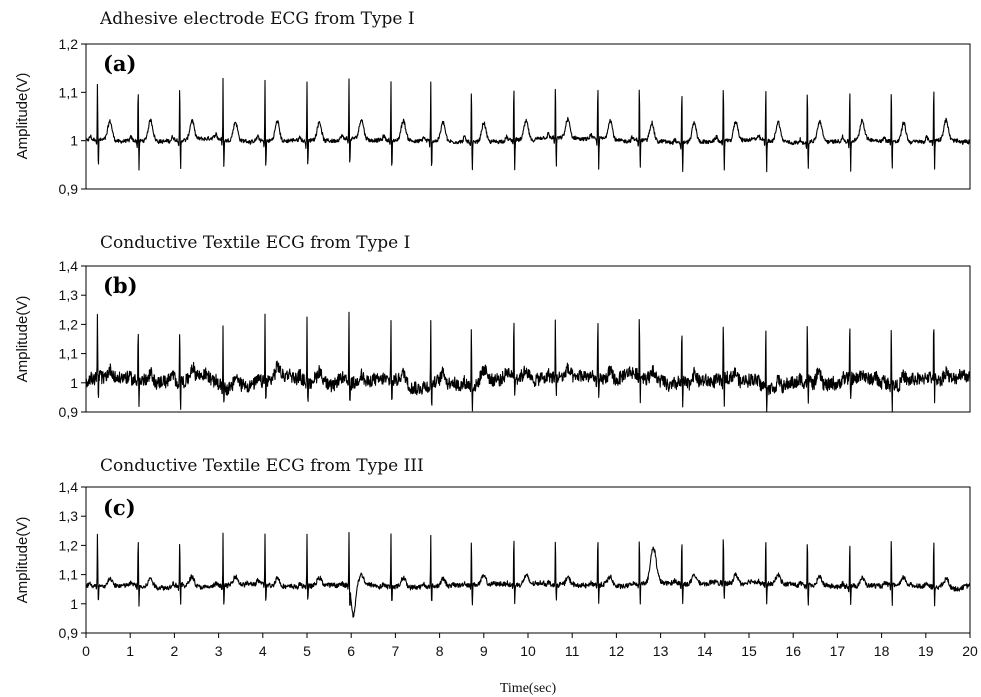  I want to click on panel-a-ecg-trace, so click(528, 125).